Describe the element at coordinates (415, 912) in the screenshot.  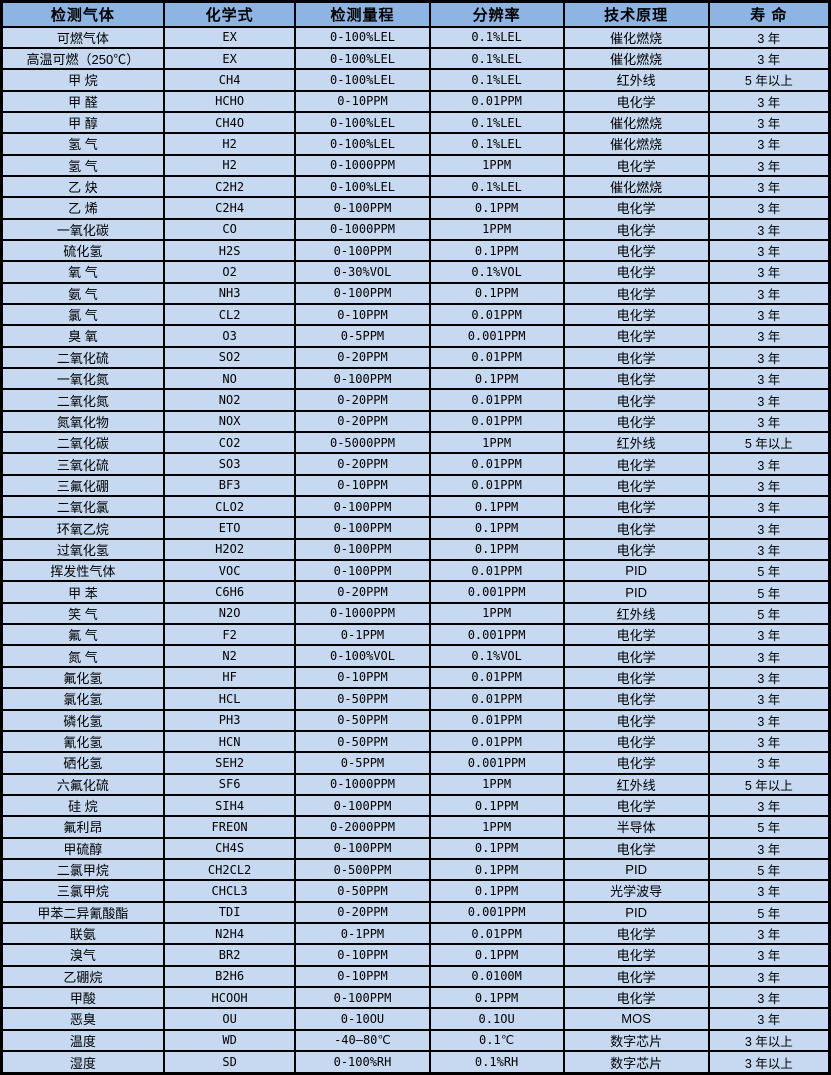
I see `table-row: 甲苯二异氰酸酯 TDI 0-20PPM 0.001PPM PID 5 年` at that location.